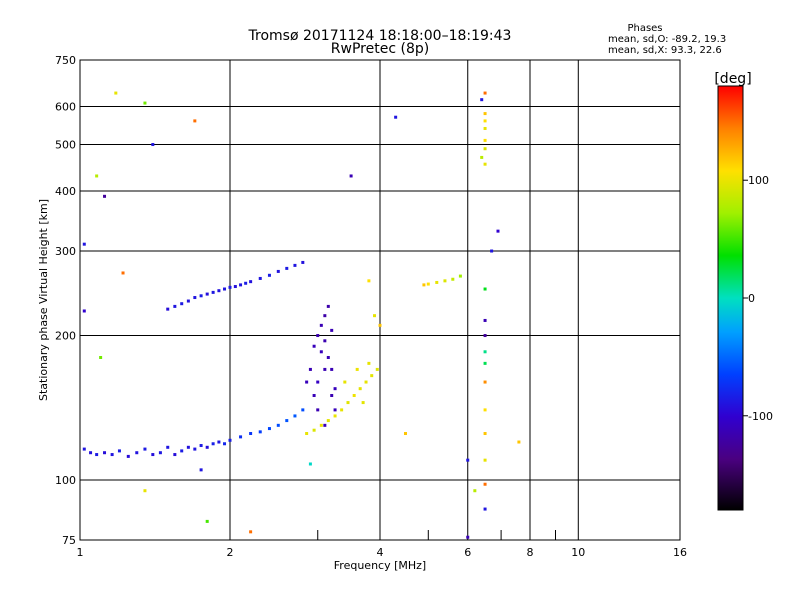 Image resolution: width=800 pixels, height=604 pixels. I want to click on x-tick-label: 2, so click(230, 552).